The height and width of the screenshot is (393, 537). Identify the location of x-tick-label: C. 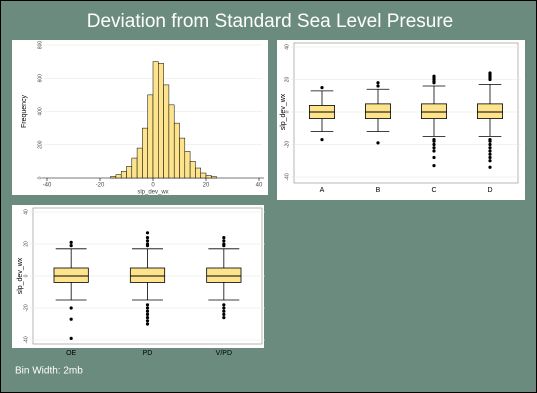
(433, 190).